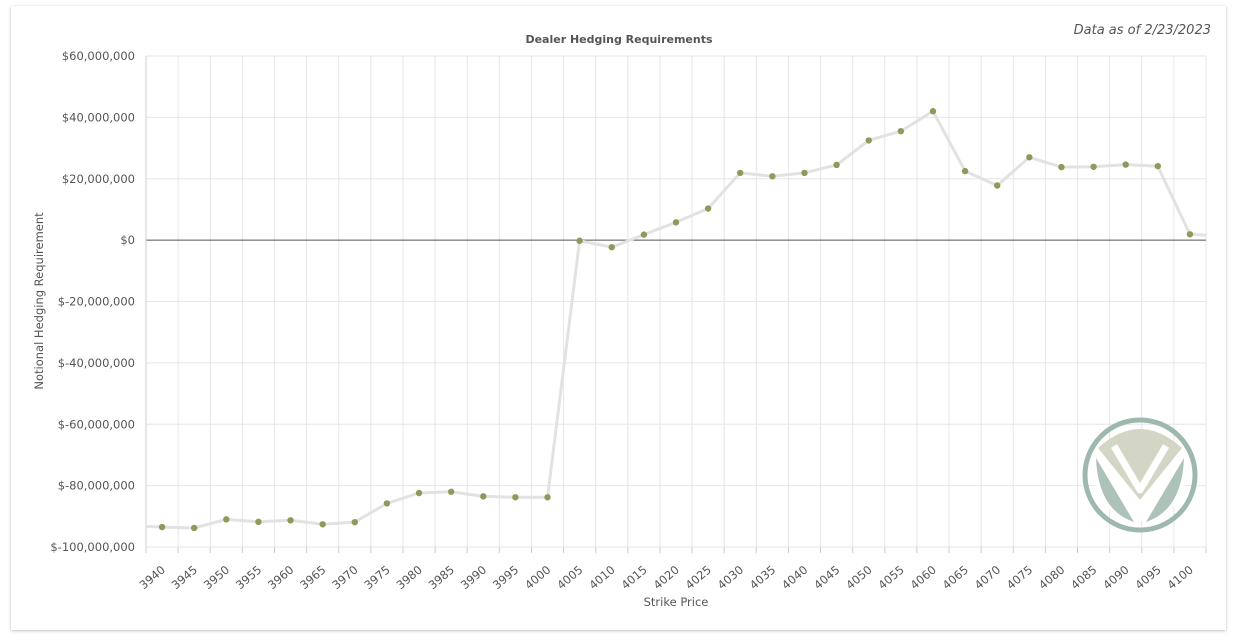  I want to click on x-tick-label: 4020, so click(665, 578).